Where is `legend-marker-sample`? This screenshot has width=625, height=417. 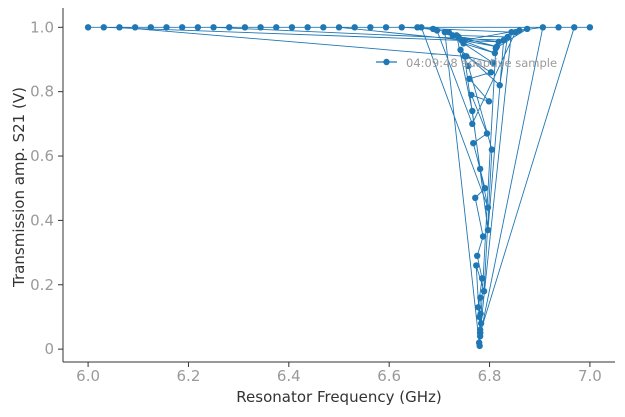
legend-marker-sample is located at coordinates (386, 62).